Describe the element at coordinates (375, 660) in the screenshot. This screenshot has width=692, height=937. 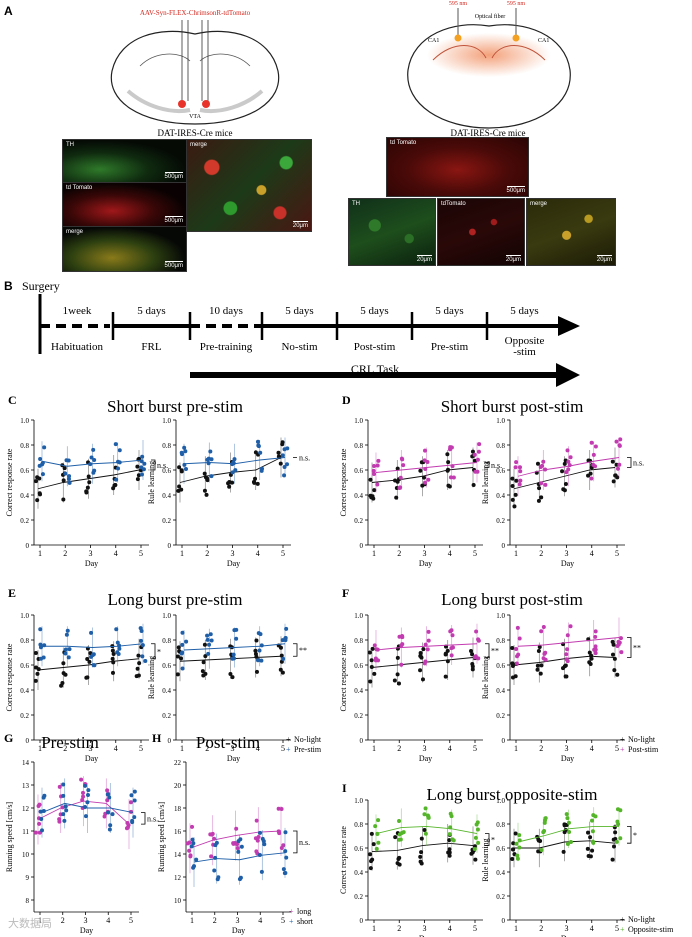
I see `chart-f-left-stim-point` at that location.